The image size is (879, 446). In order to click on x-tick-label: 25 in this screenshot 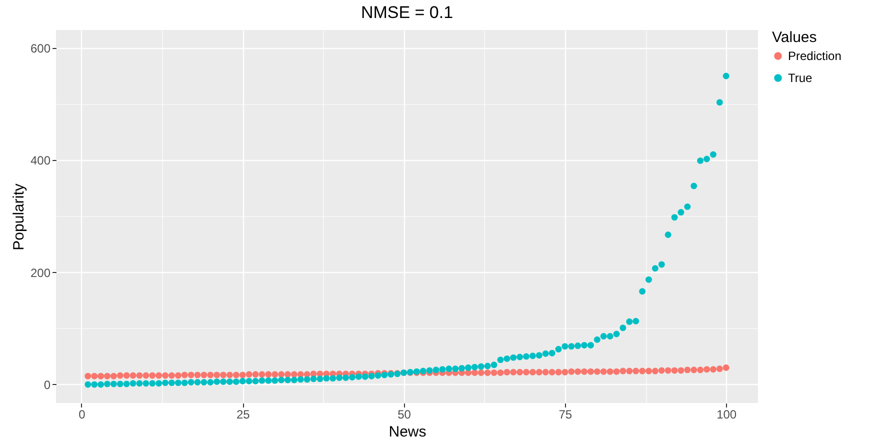, I will do `click(243, 415)`.